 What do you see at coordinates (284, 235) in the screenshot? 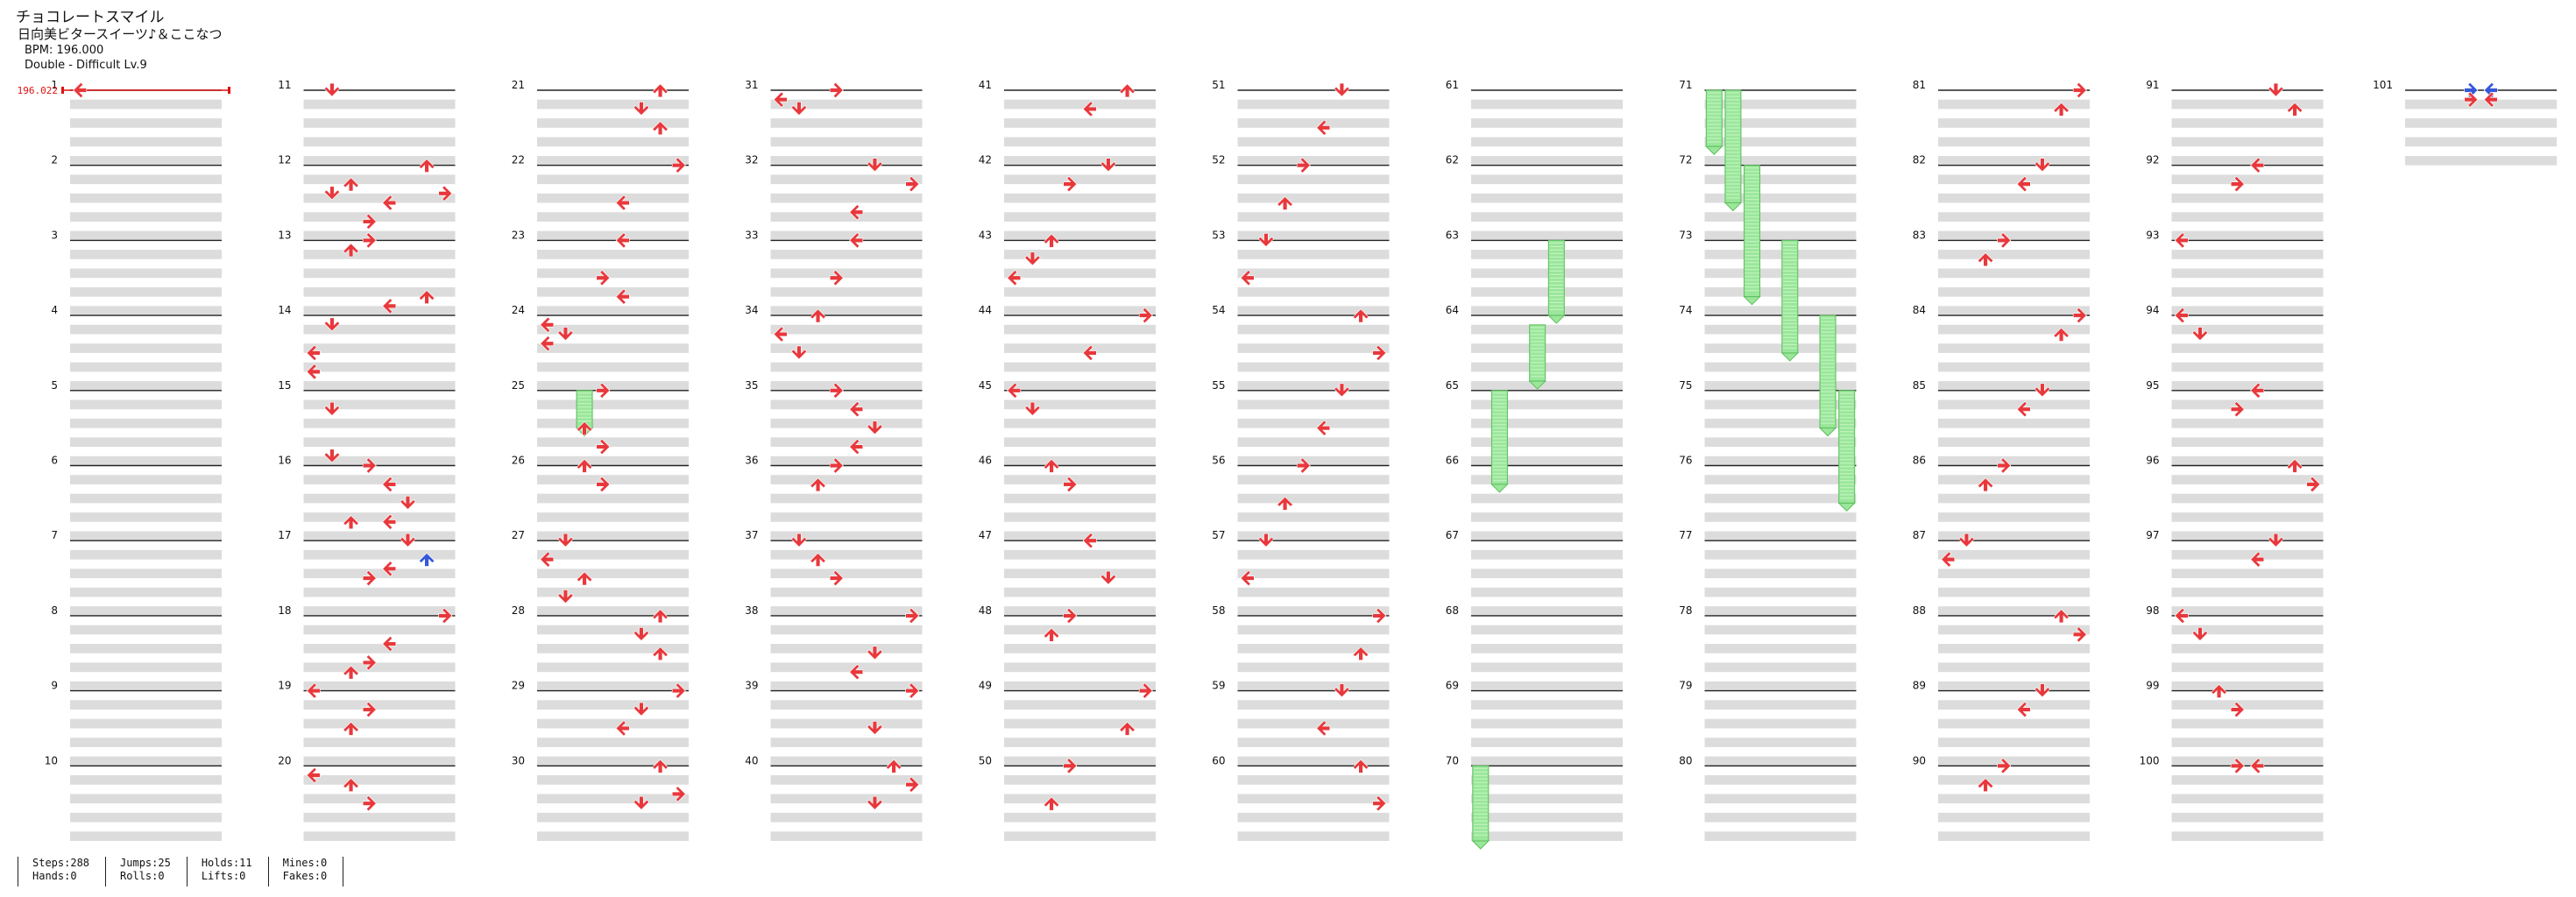
I see `measure-number: 13` at bounding box center [284, 235].